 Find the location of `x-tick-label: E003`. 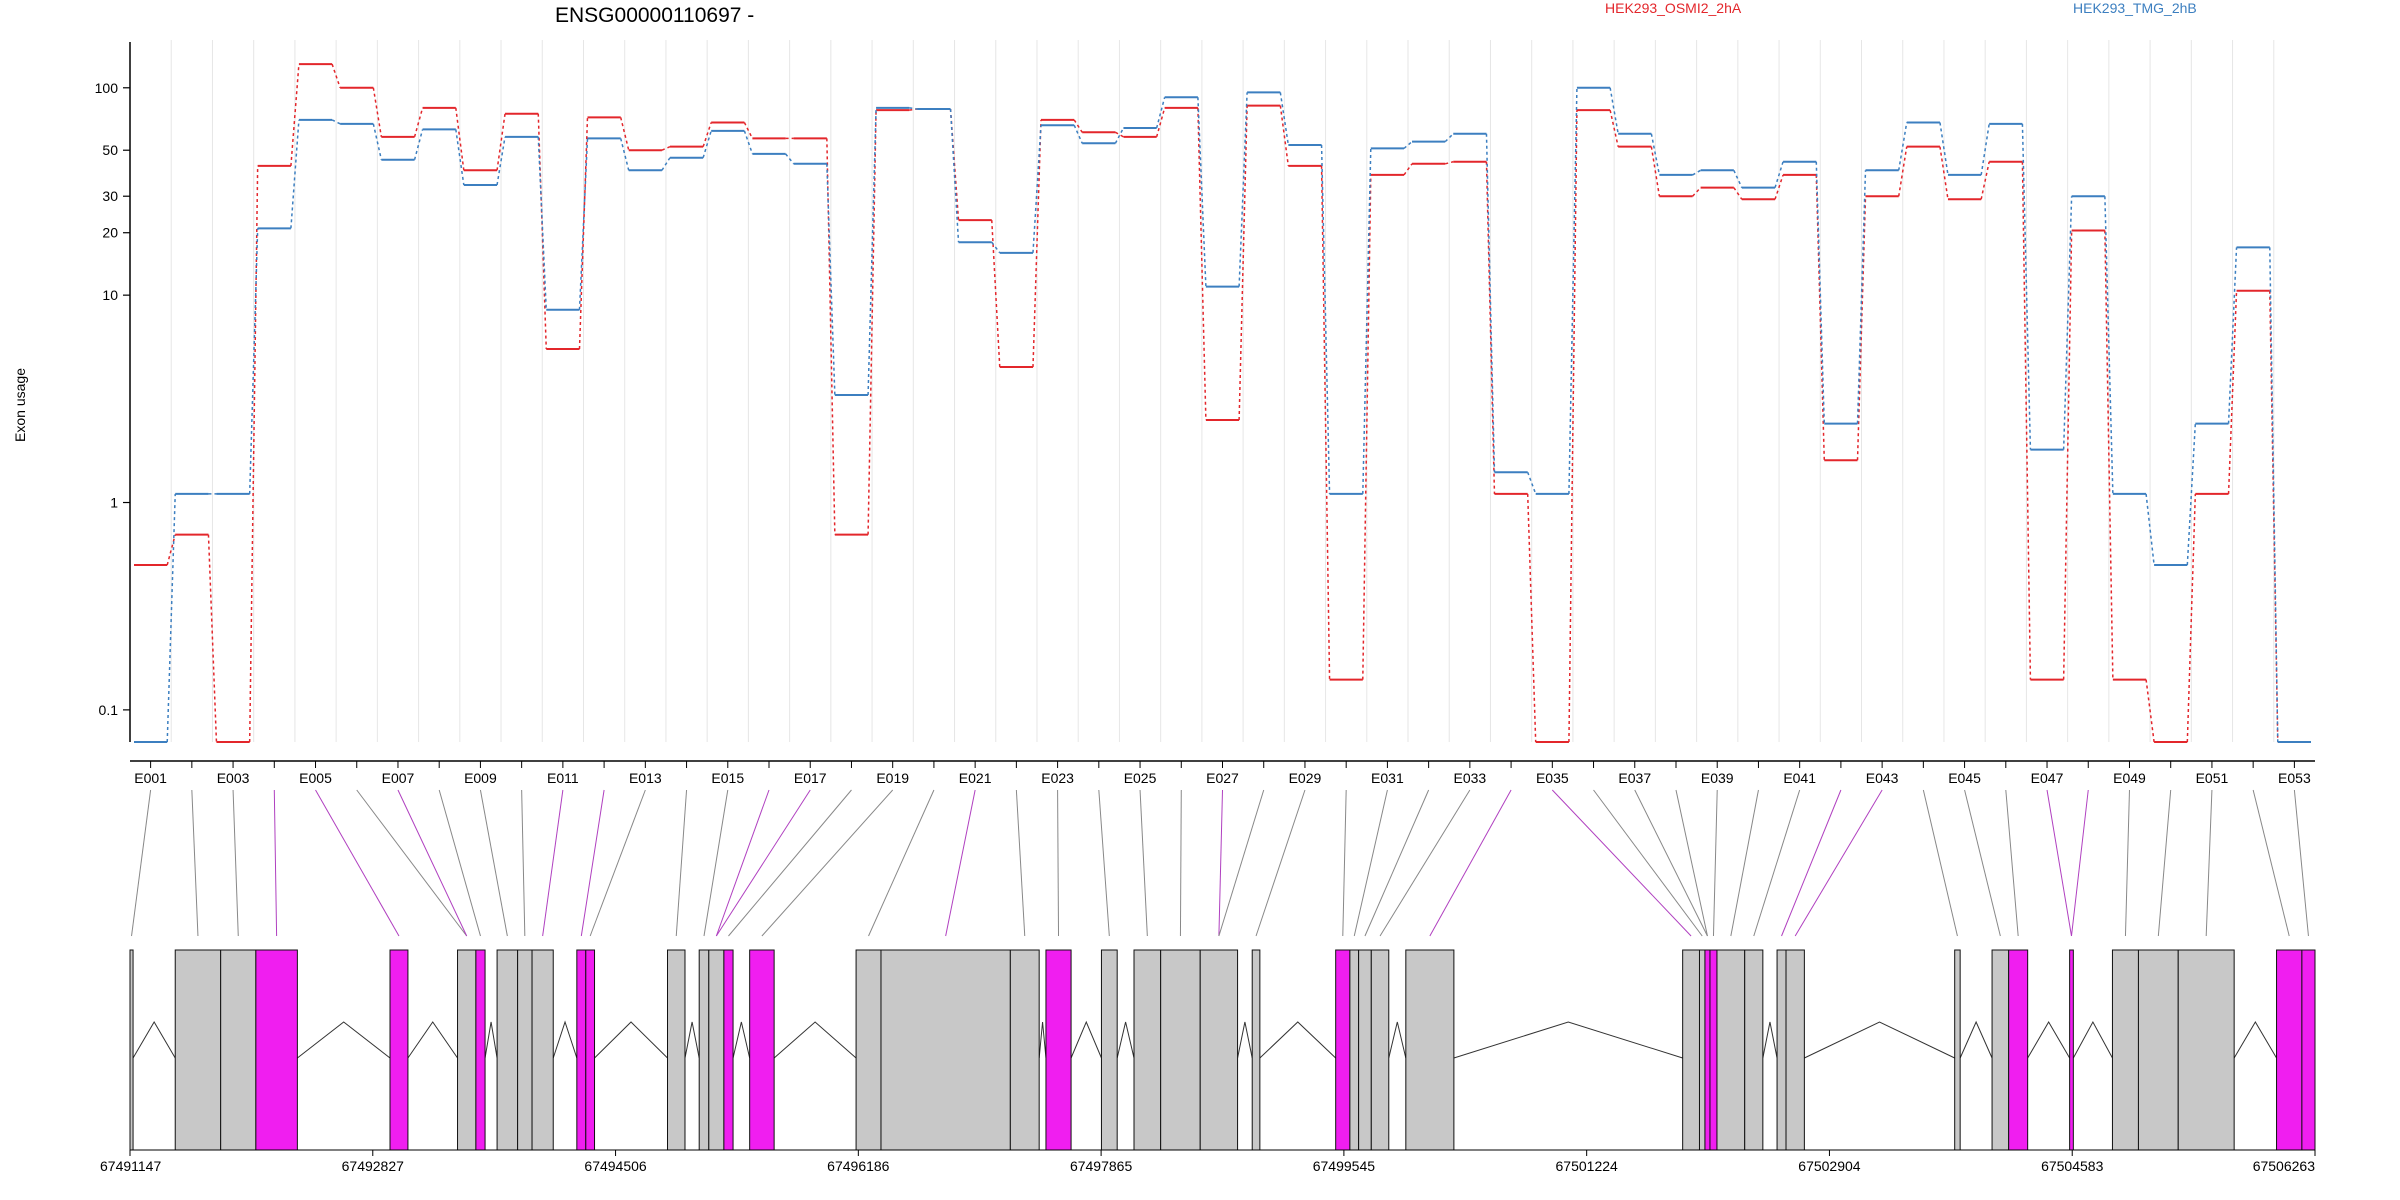

x-tick-label: E003 is located at coordinates (233, 778).